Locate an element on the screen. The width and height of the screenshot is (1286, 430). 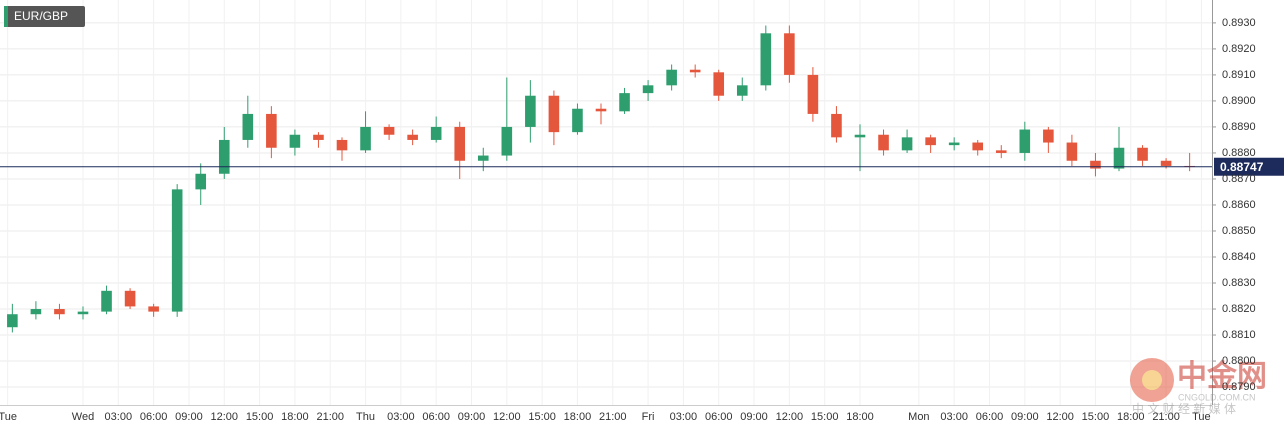
y-tick-label: 0.8850 is located at coordinates (1239, 231).